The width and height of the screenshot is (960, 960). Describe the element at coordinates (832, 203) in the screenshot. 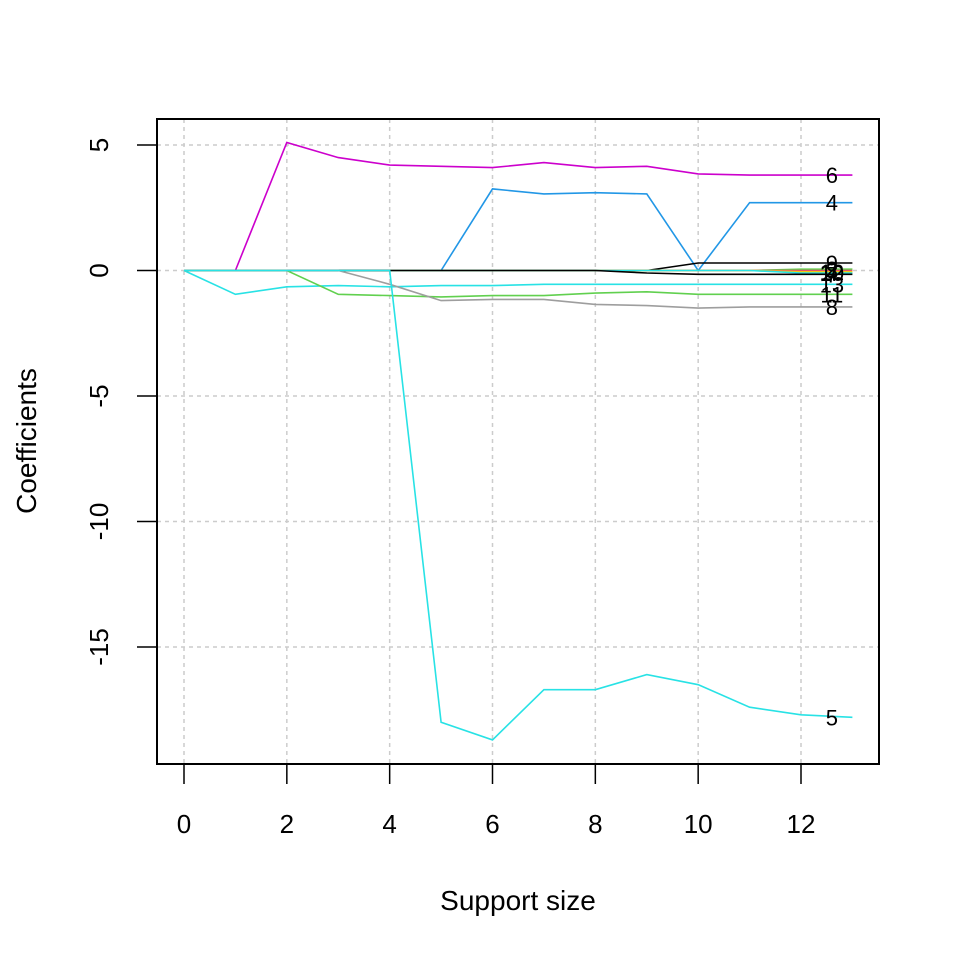

I see `series-label-4: 4` at that location.